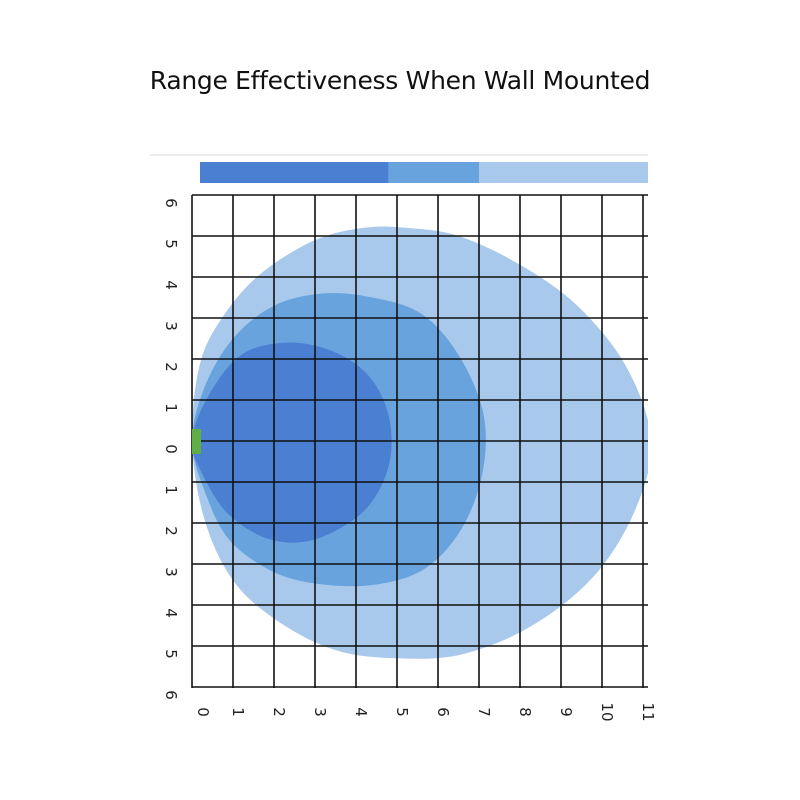 The image size is (800, 800). I want to click on sensor-icon, so click(196, 441).